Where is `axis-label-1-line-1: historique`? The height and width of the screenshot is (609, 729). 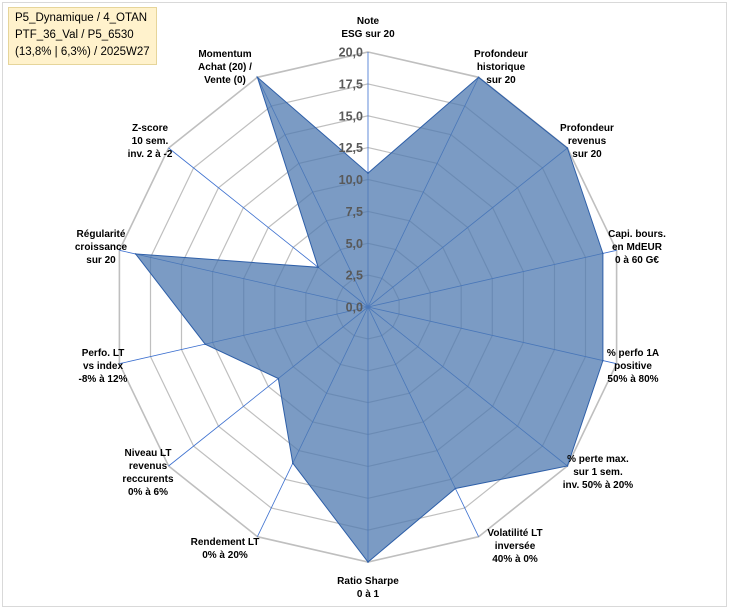 axis-label-1-line-1: historique is located at coordinates (501, 67).